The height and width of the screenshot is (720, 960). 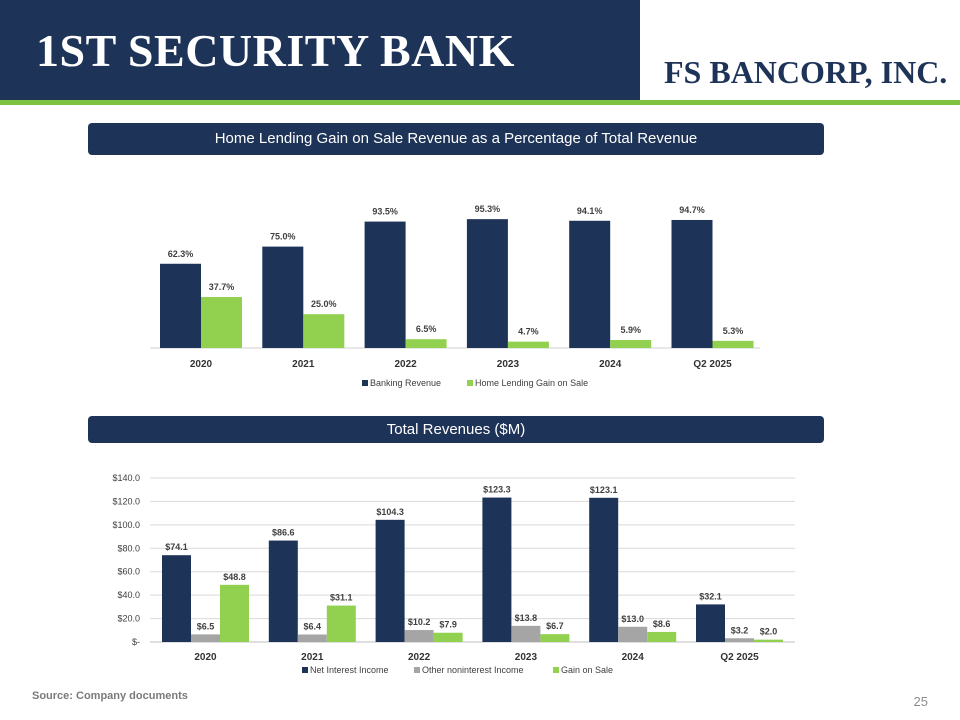 I want to click on chart2-data-label: $8.6, so click(x=662, y=624).